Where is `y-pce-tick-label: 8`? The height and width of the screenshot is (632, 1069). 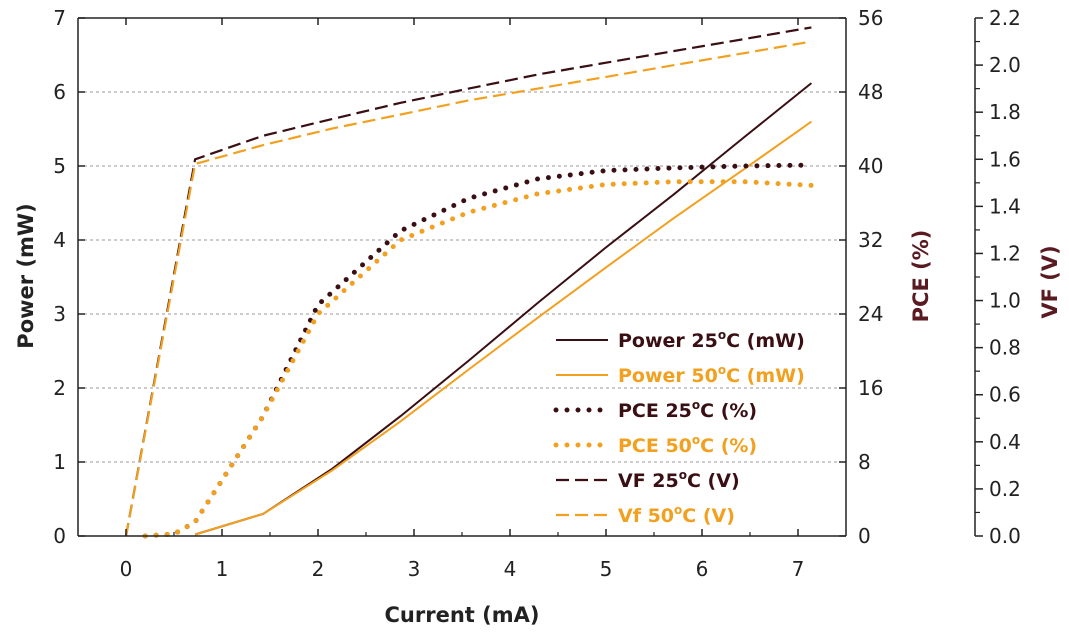
y-pce-tick-label: 8 is located at coordinates (864, 462).